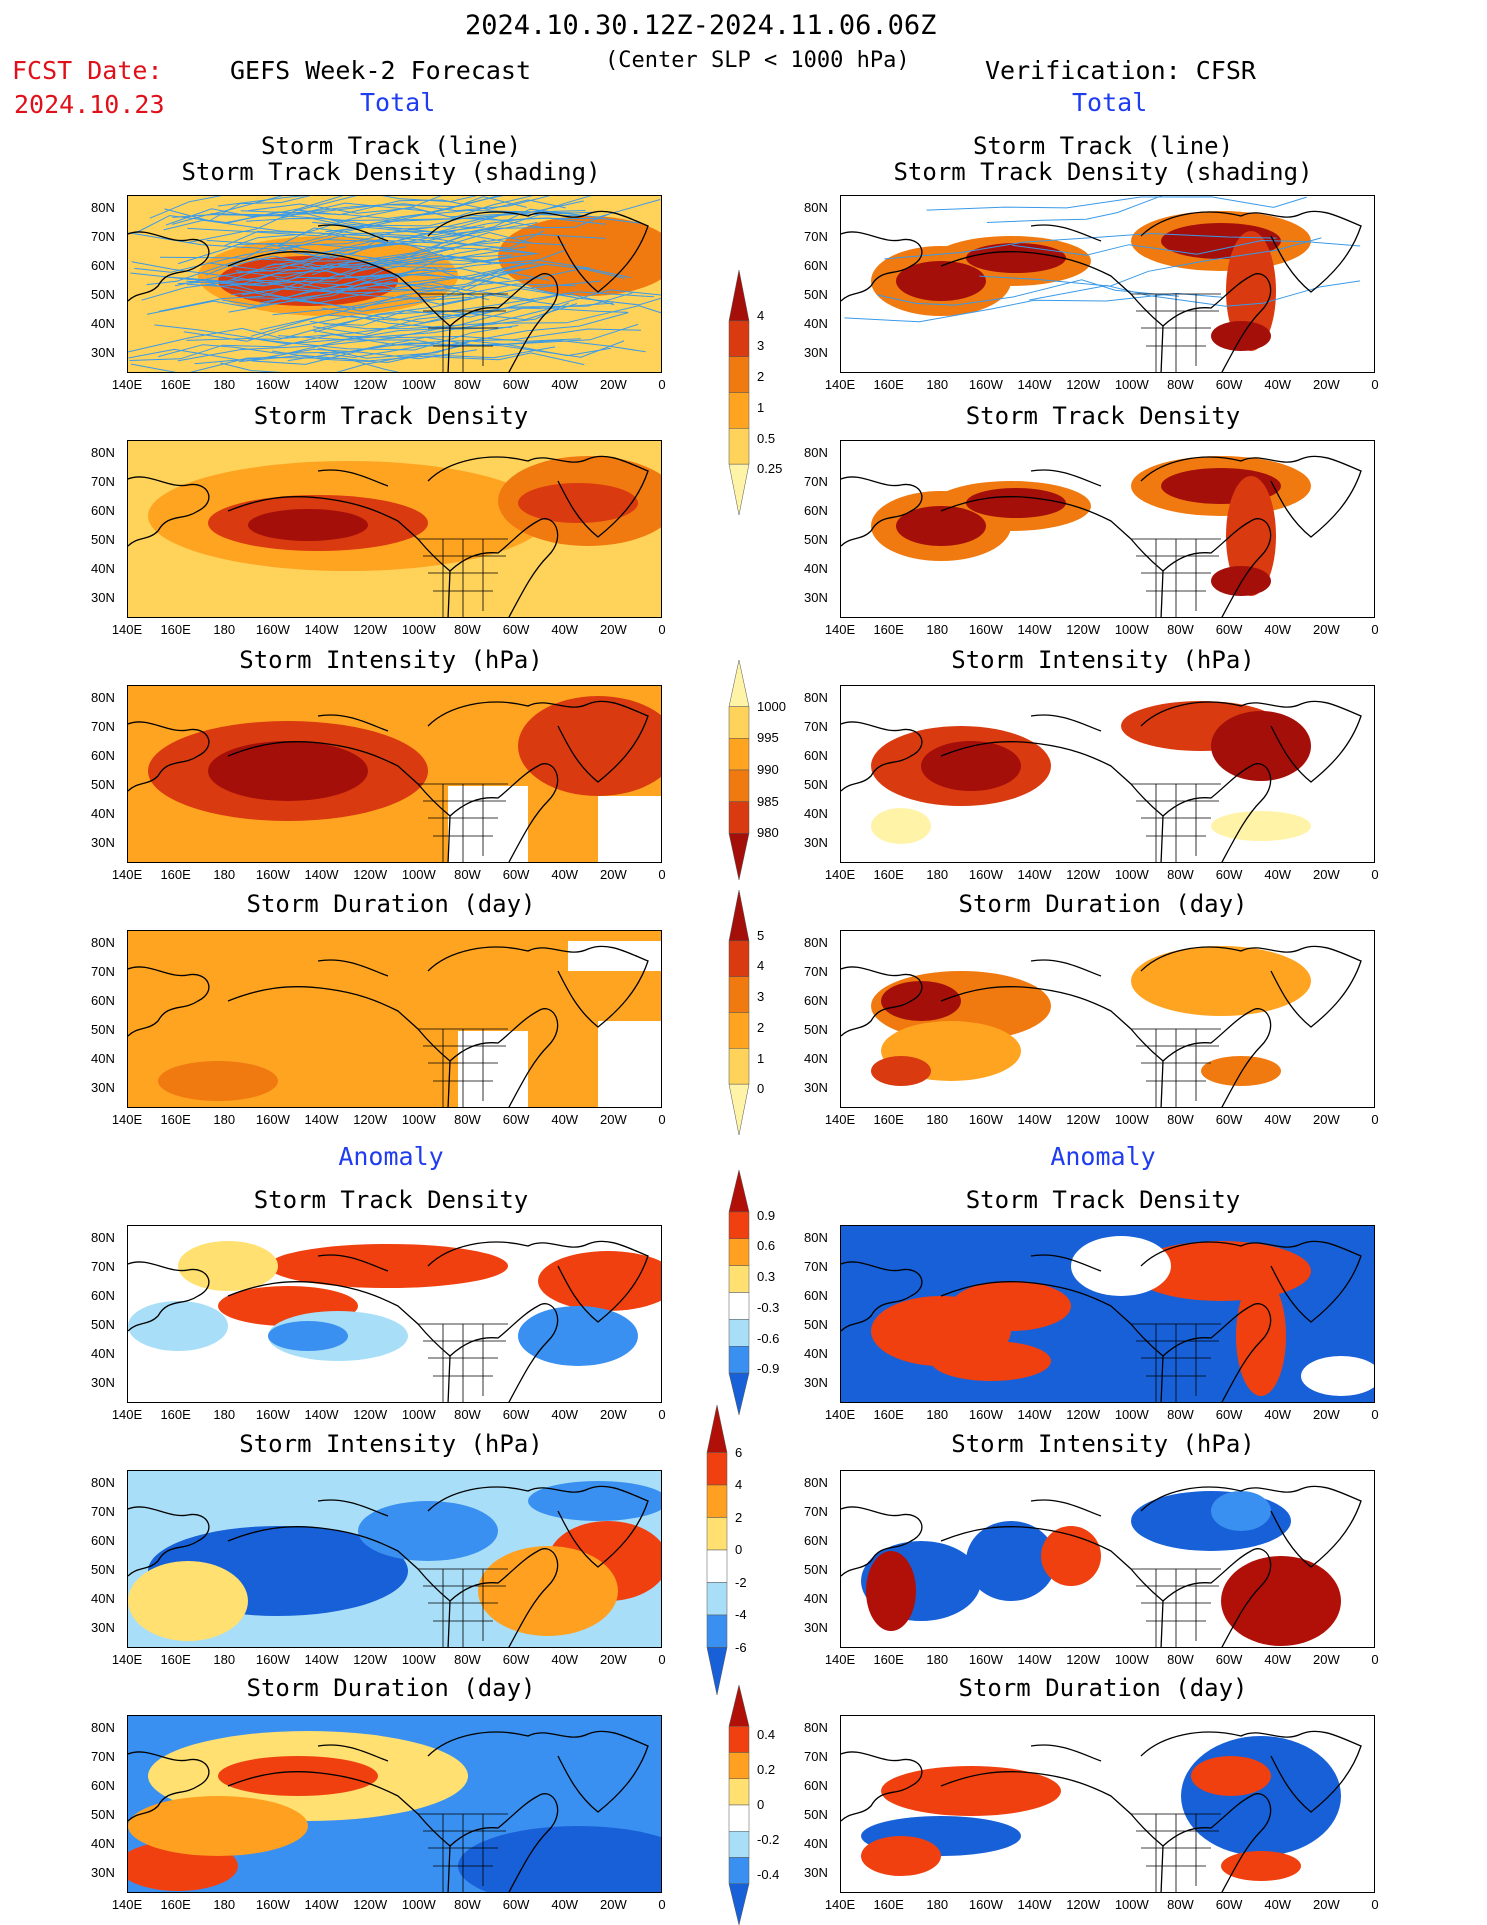 The height and width of the screenshot is (1925, 1487). I want to click on forecast-title: GEFS Week-2 Forecast, so click(381, 70).